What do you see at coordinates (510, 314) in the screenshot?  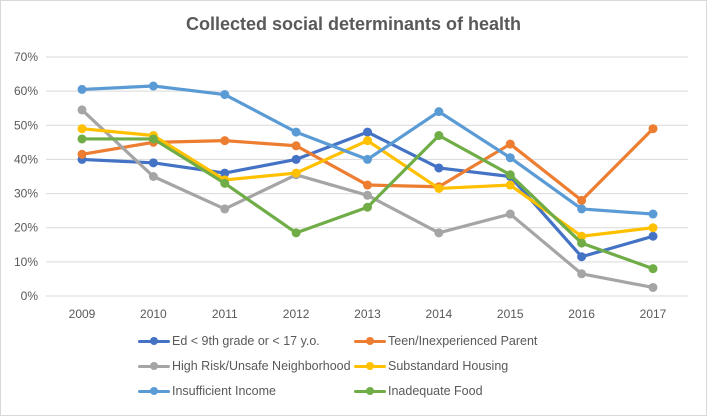 I see `x-tick-label: 2015` at bounding box center [510, 314].